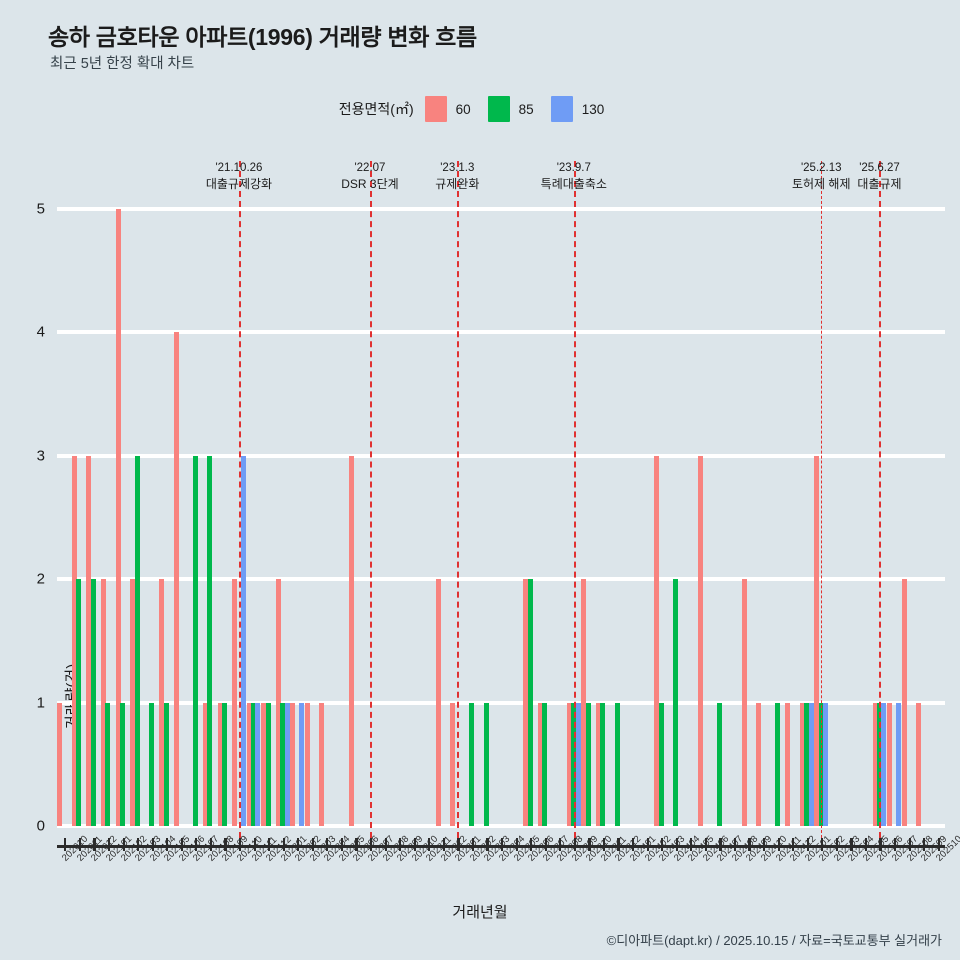  Describe the element at coordinates (463, 109) in the screenshot. I see `legend-label: 60` at that location.